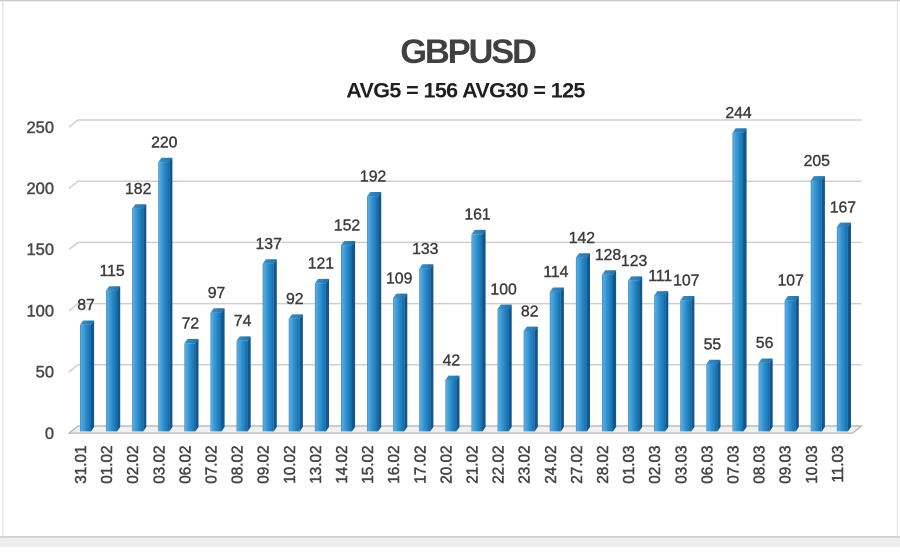 This screenshot has height=552, width=900. What do you see at coordinates (499, 464) in the screenshot?
I see `svg-text: 22.02` at bounding box center [499, 464].